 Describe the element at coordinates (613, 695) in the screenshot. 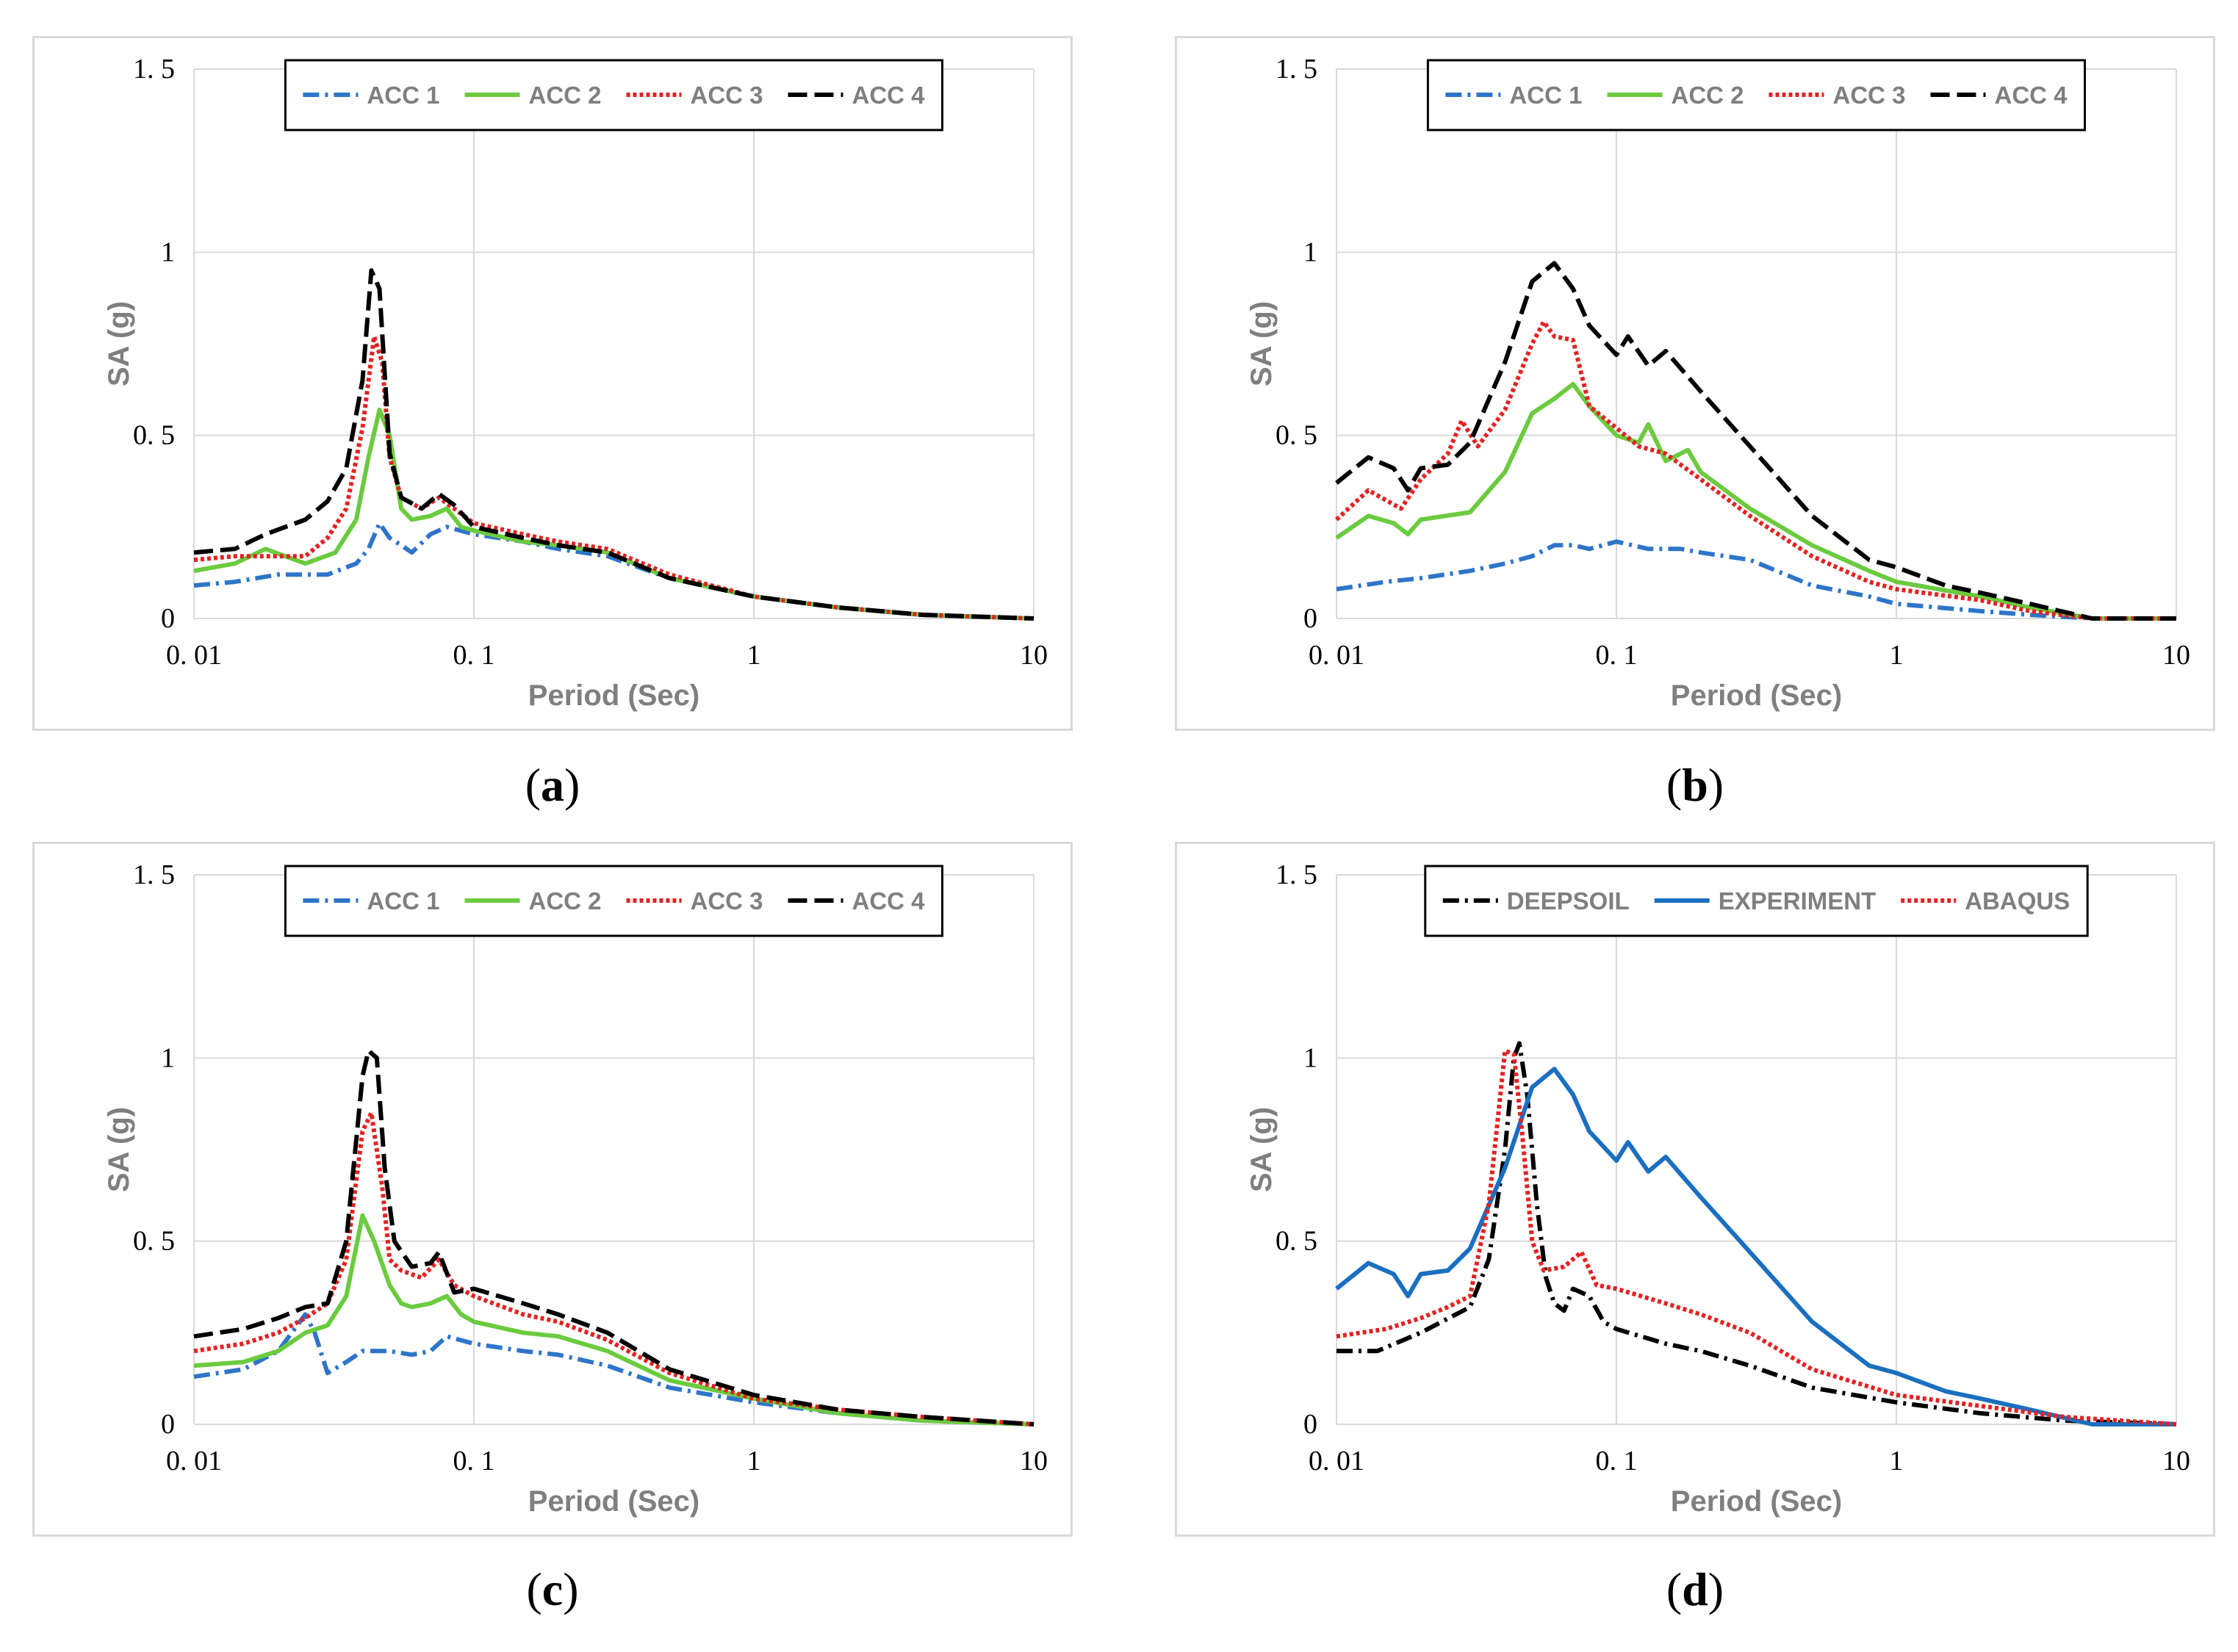

I see `x-axis-title-a: Period (Sec)` at that location.